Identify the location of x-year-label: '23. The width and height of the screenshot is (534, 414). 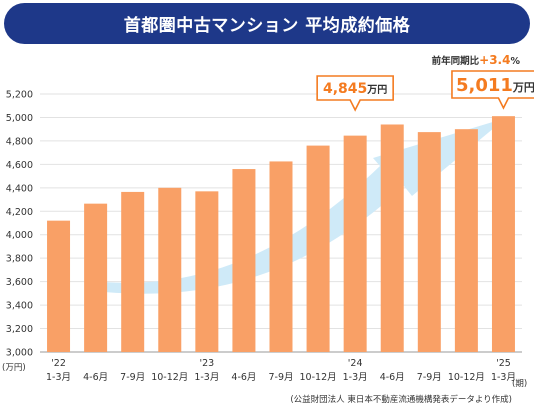
(206, 363).